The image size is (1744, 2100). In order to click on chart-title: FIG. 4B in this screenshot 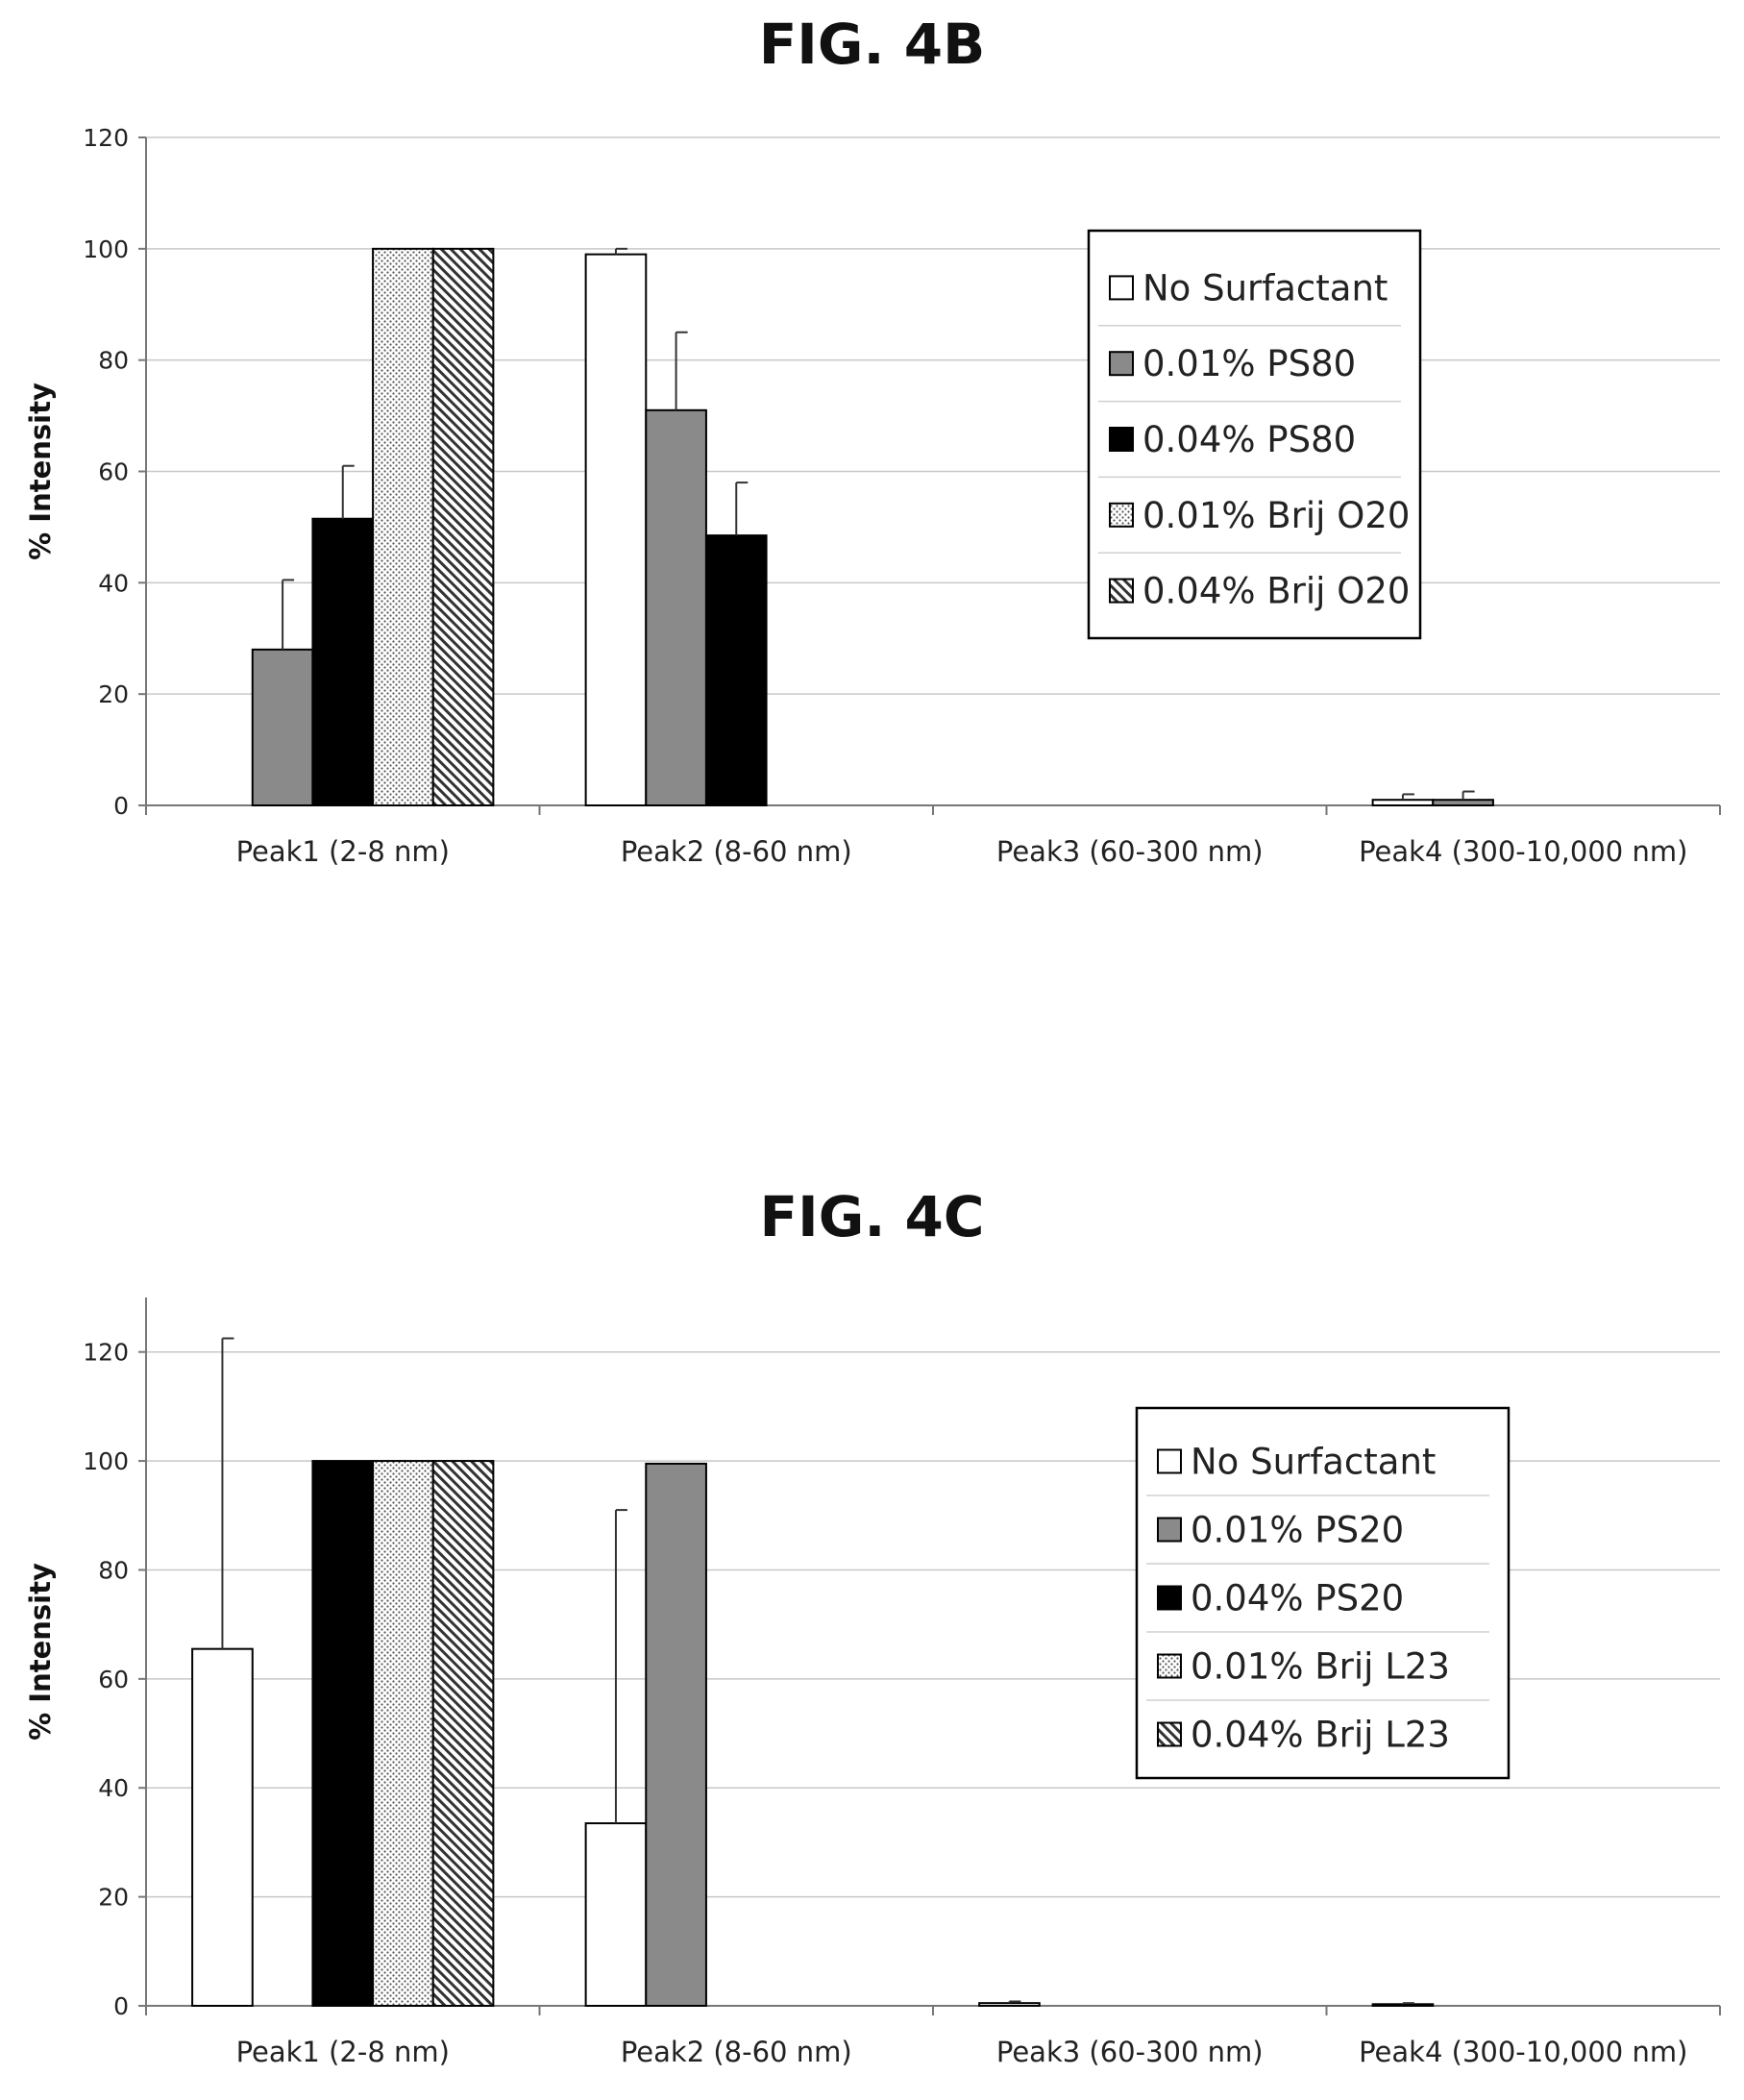, I will do `click(872, 44)`.